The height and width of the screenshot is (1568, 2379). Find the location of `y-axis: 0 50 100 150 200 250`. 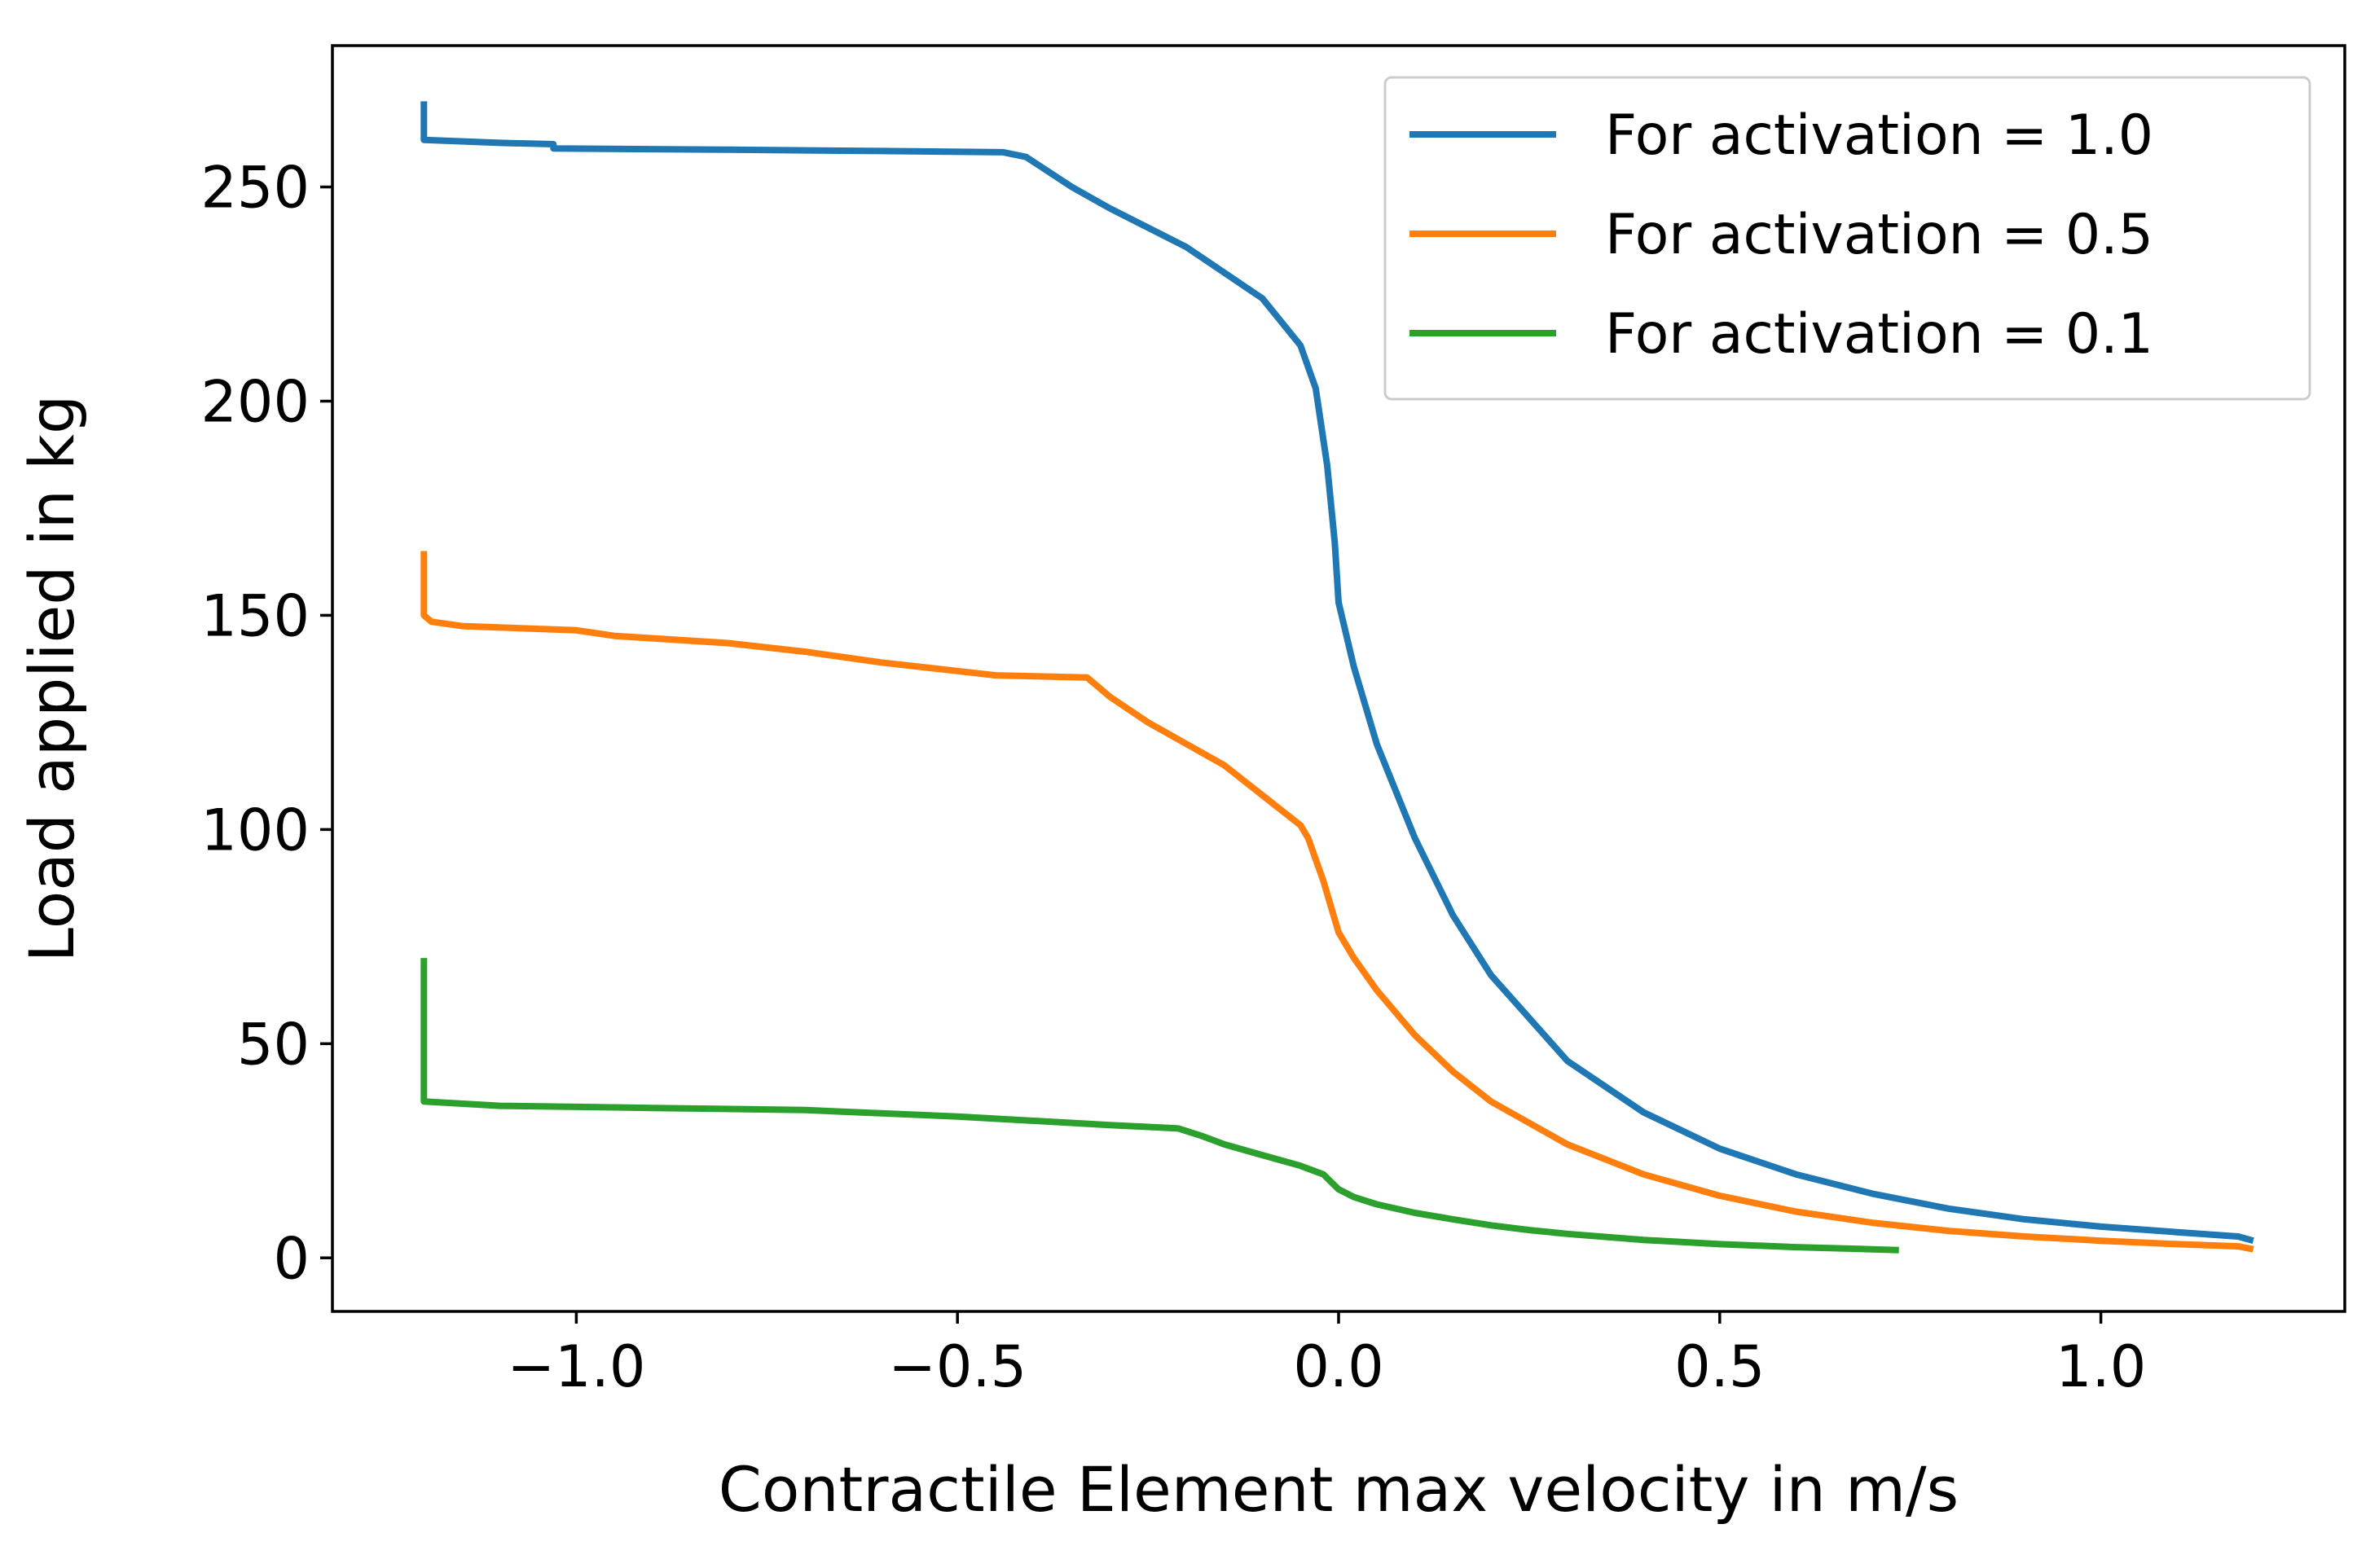

y-axis: 0 50 100 150 200 250 is located at coordinates (266, 723).